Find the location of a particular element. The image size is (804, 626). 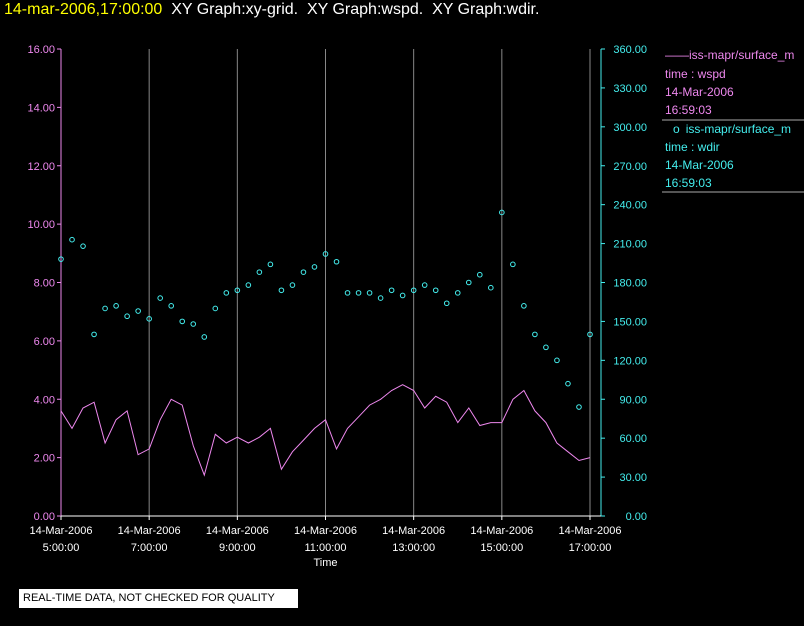

x-tick-time-3: 11:00:00 is located at coordinates (325, 548).